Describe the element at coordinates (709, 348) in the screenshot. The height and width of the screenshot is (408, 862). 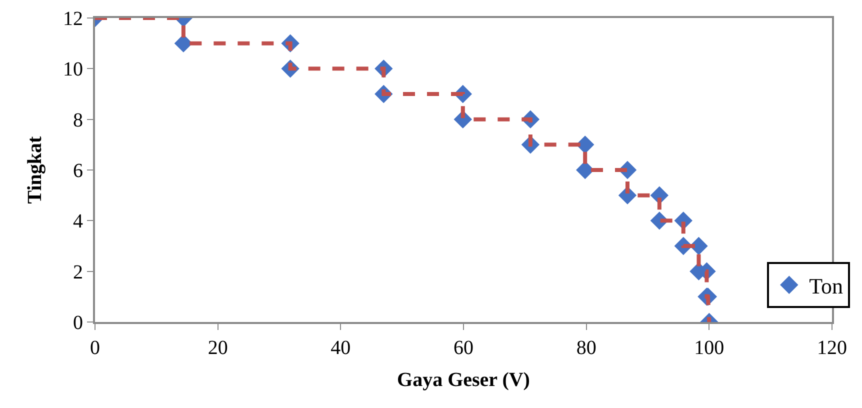
I see `x-tick-label: 100` at that location.